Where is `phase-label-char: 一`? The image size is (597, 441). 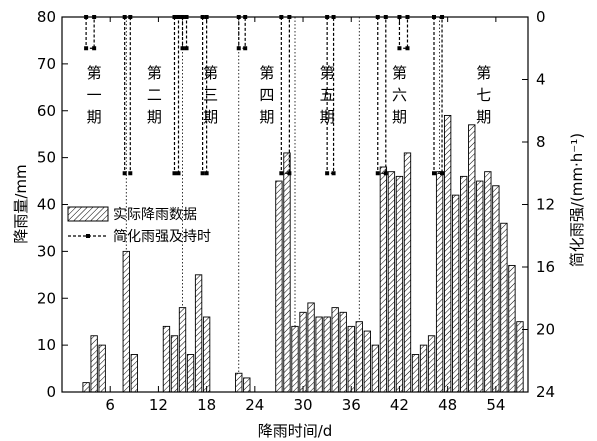
phase-label-char: 一 is located at coordinates (94, 95).